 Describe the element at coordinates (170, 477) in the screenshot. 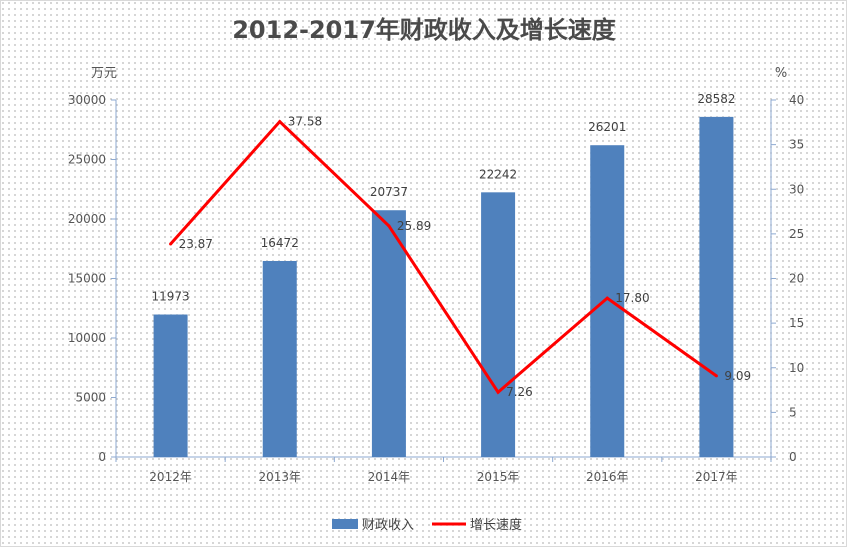

I see `x-tick-label: 2012年` at that location.